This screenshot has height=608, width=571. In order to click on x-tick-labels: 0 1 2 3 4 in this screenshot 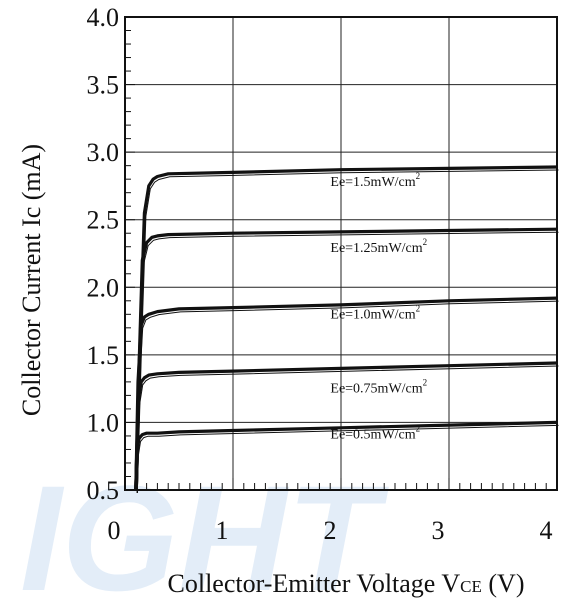, I will do `click(330, 530)`.